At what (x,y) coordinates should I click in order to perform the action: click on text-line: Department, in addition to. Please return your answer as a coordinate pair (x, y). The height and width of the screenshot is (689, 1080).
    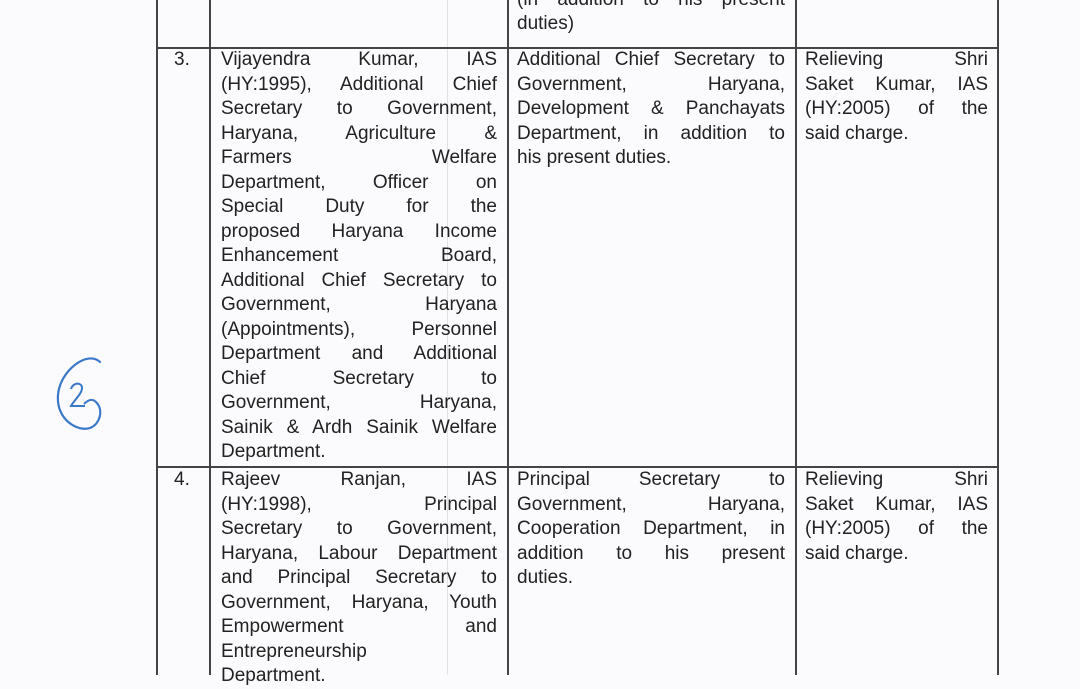
    Looking at the image, I should click on (651, 133).